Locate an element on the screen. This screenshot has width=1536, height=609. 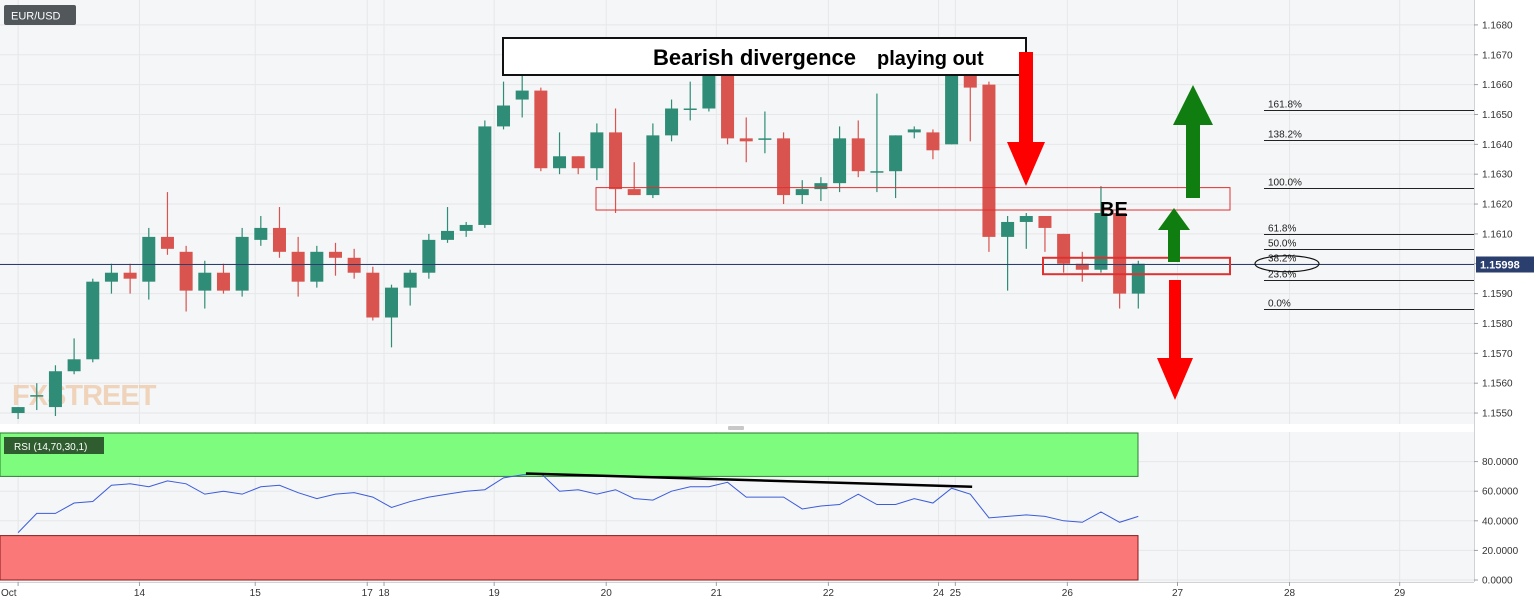
price-axis-label: 1.1620 is located at coordinates (1497, 205).